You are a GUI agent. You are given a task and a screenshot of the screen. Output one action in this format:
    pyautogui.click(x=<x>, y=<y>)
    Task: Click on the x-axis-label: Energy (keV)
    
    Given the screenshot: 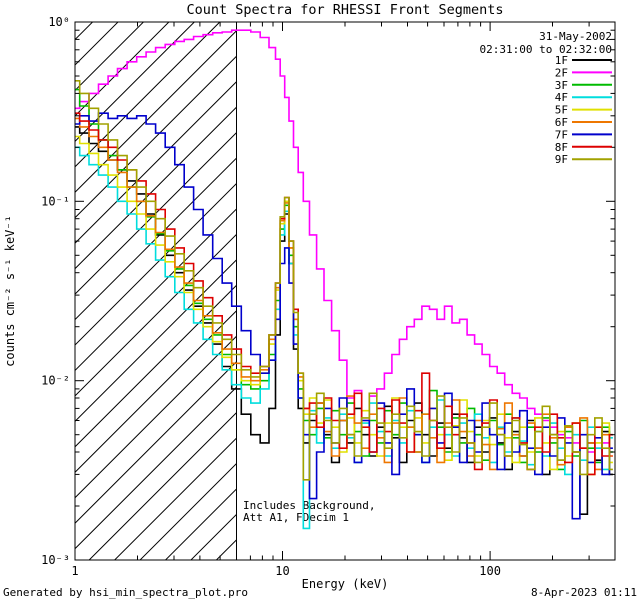 What is the action you would take?
    pyautogui.click(x=345, y=584)
    